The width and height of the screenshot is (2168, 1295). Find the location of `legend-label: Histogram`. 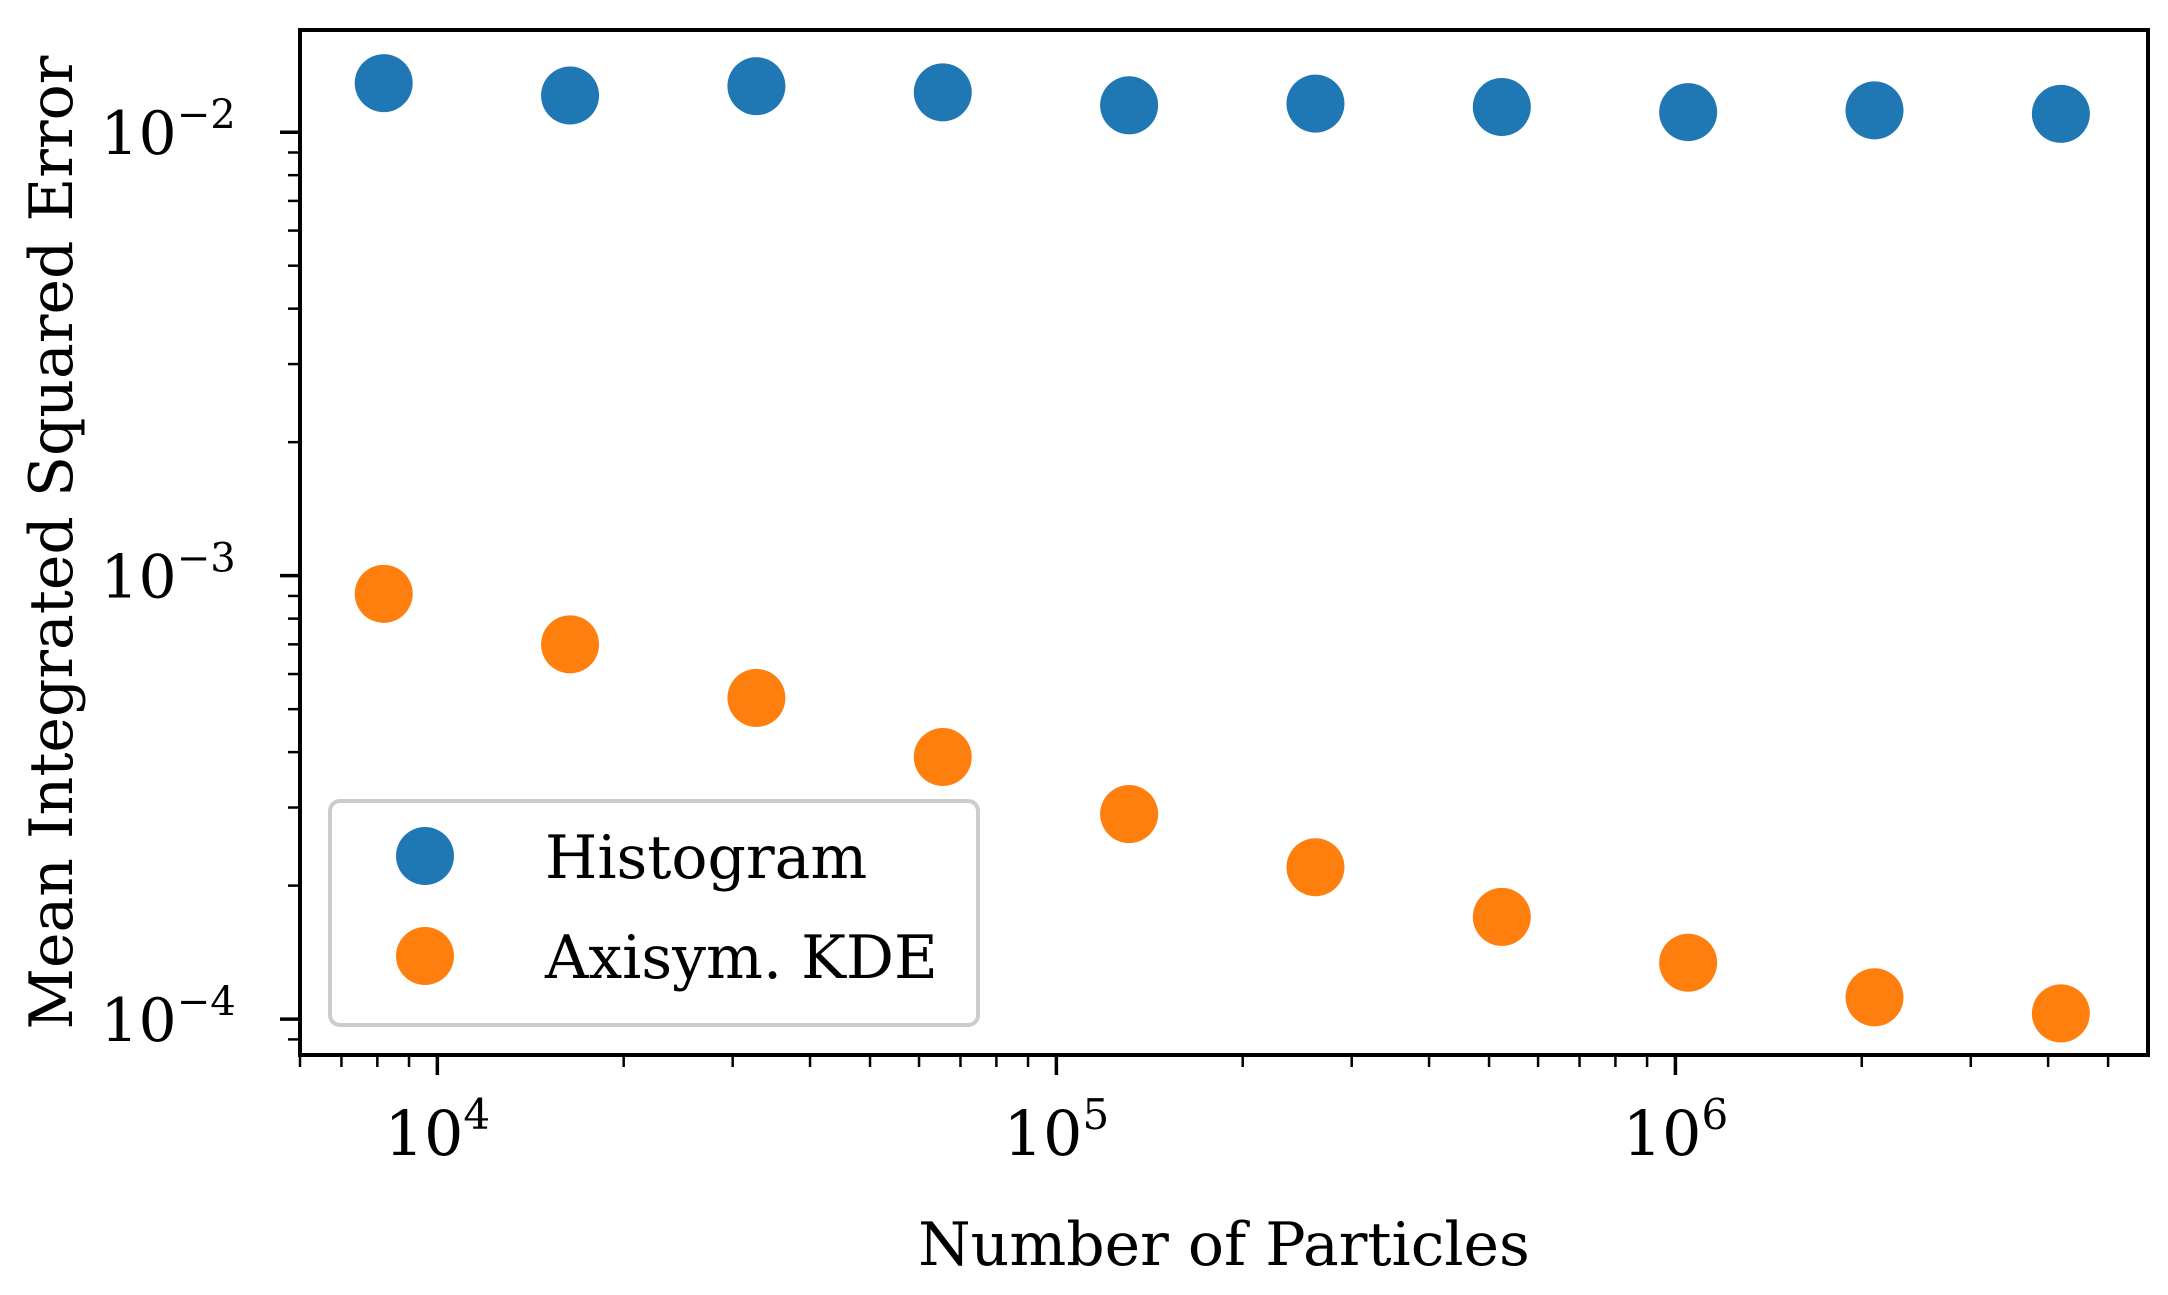

legend-label: Histogram is located at coordinates (706, 858).